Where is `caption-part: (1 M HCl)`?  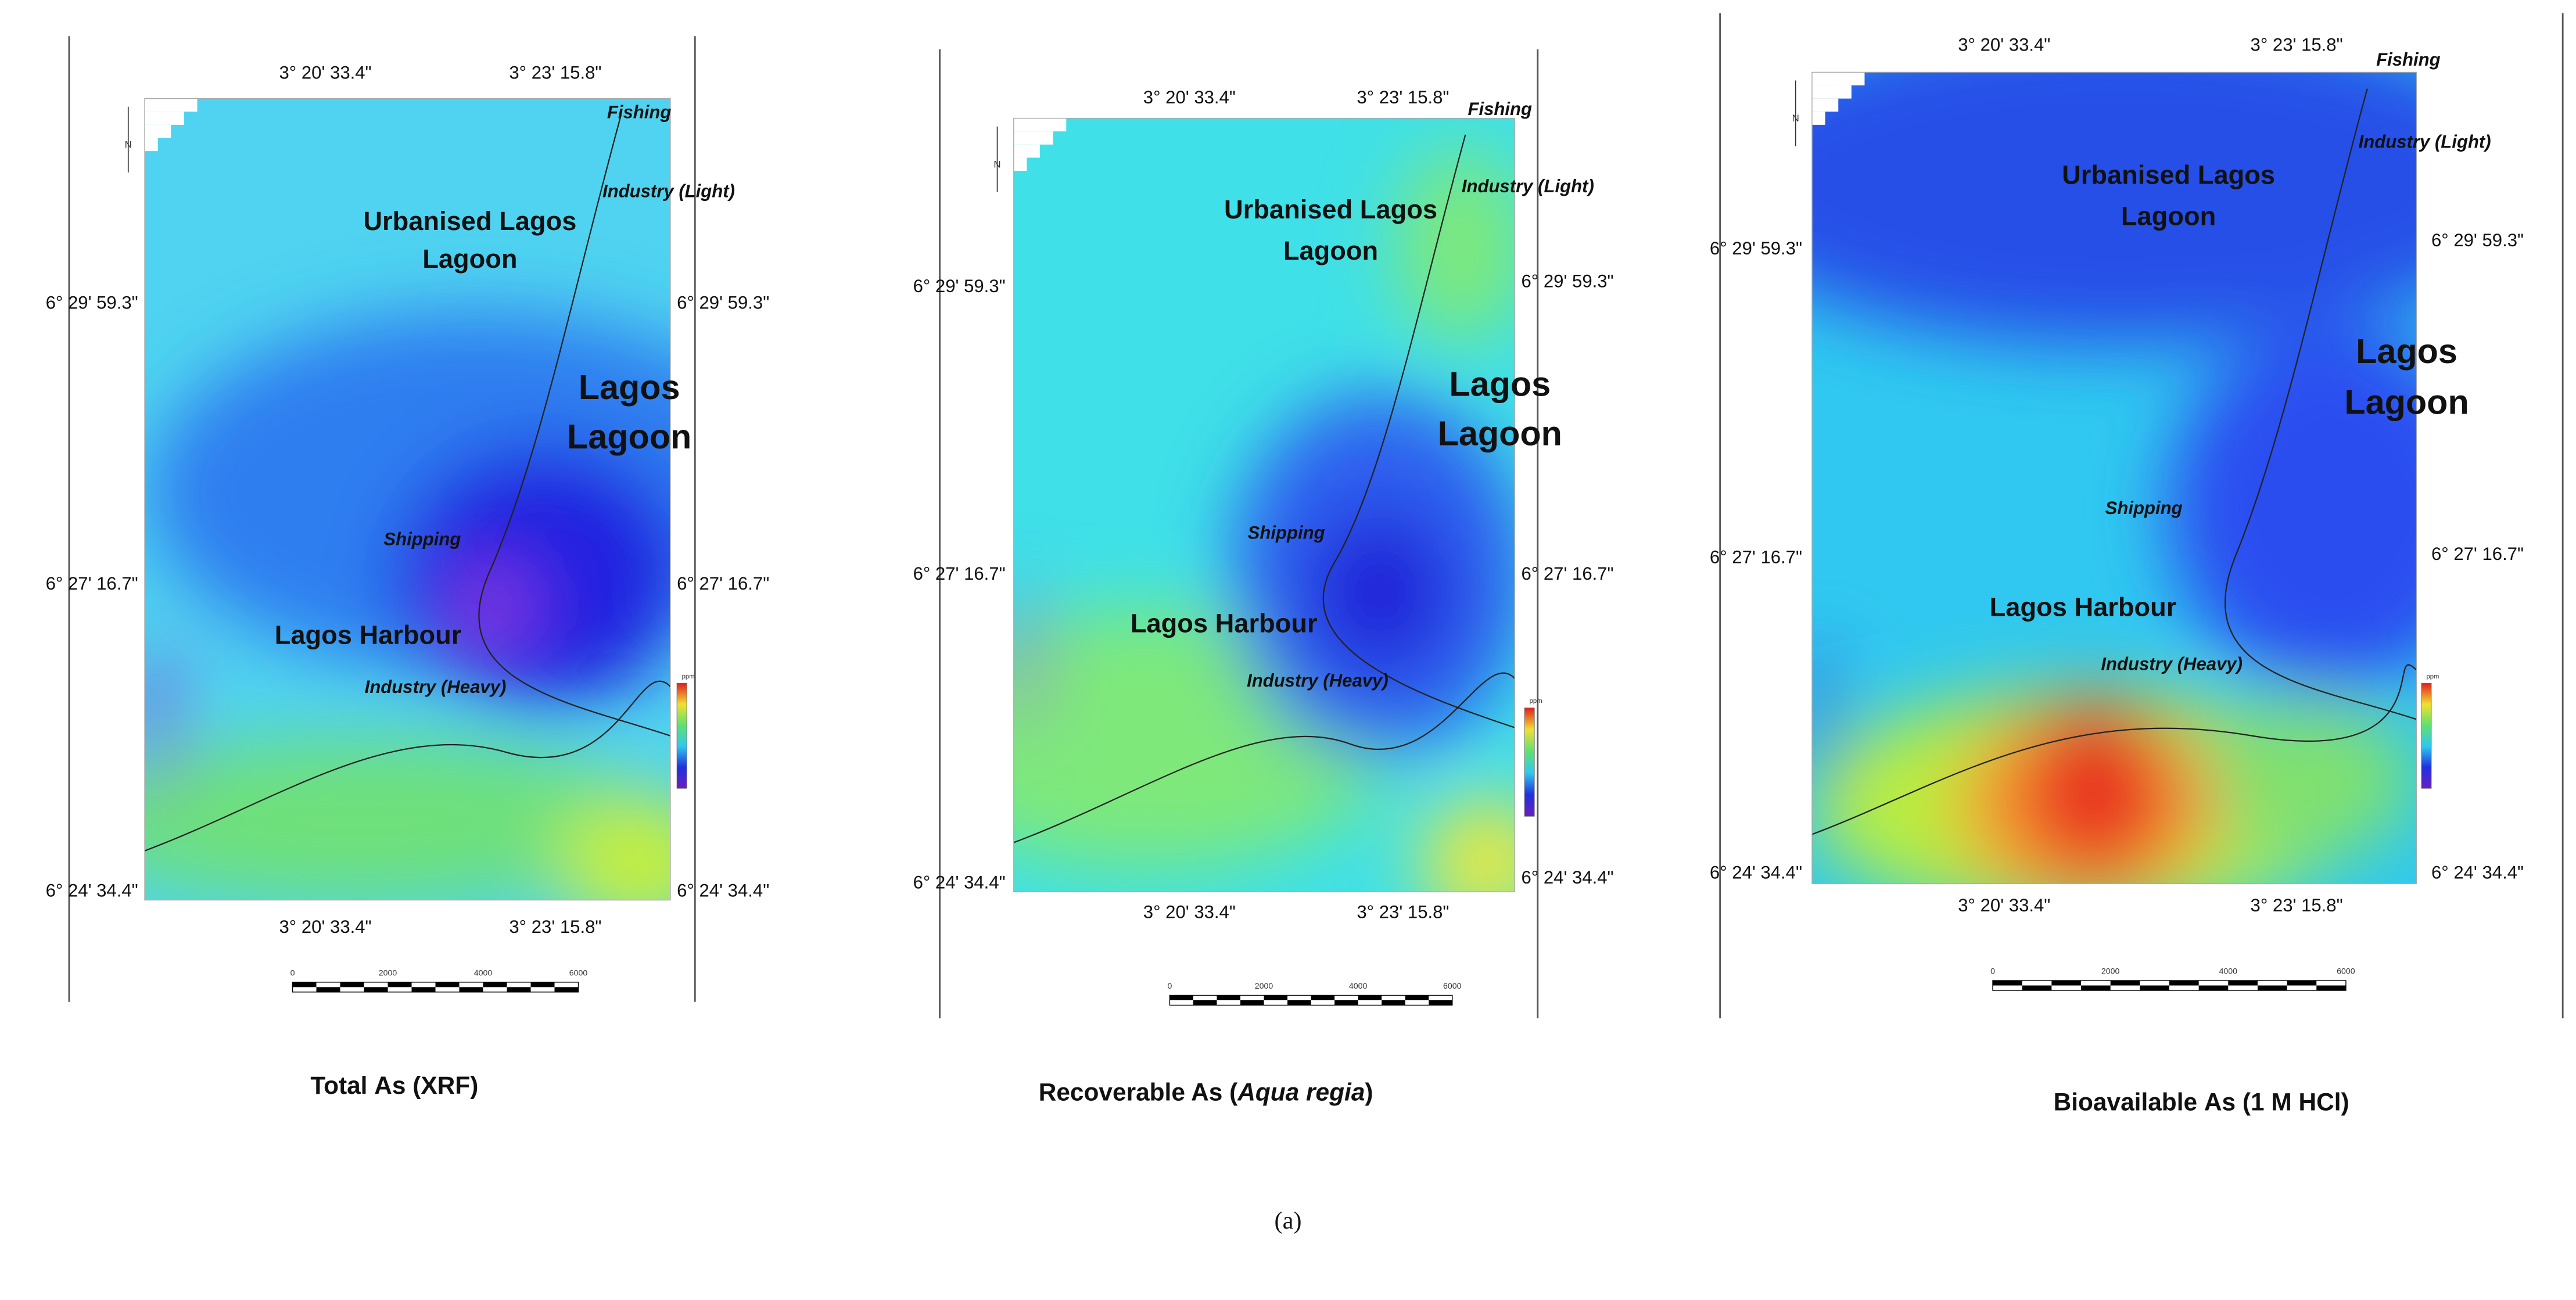 caption-part: (1 M HCl) is located at coordinates (2292, 1101).